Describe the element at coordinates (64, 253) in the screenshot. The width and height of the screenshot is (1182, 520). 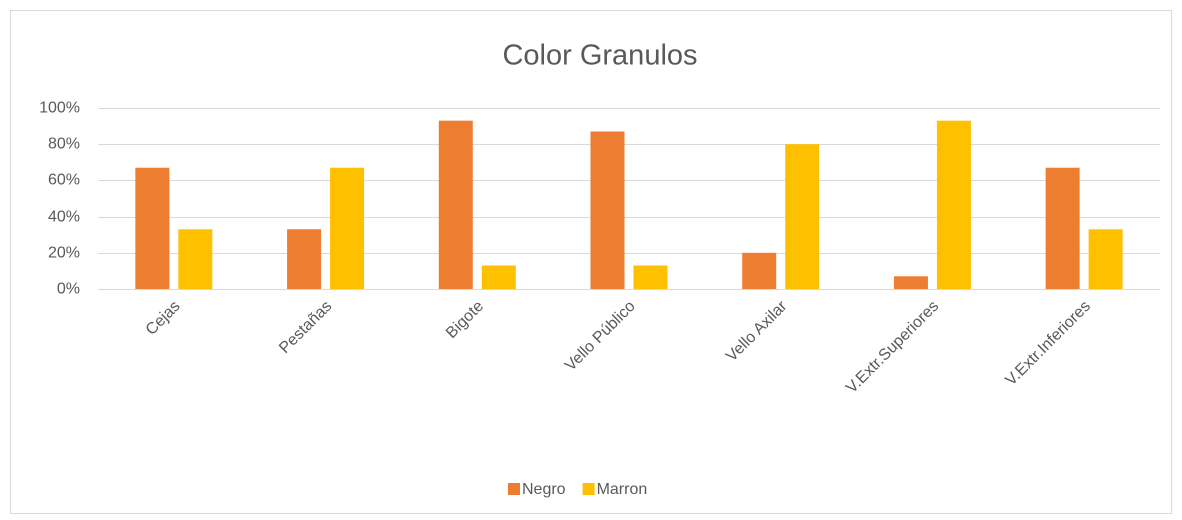
I see `y-tick-label: 20%` at that location.